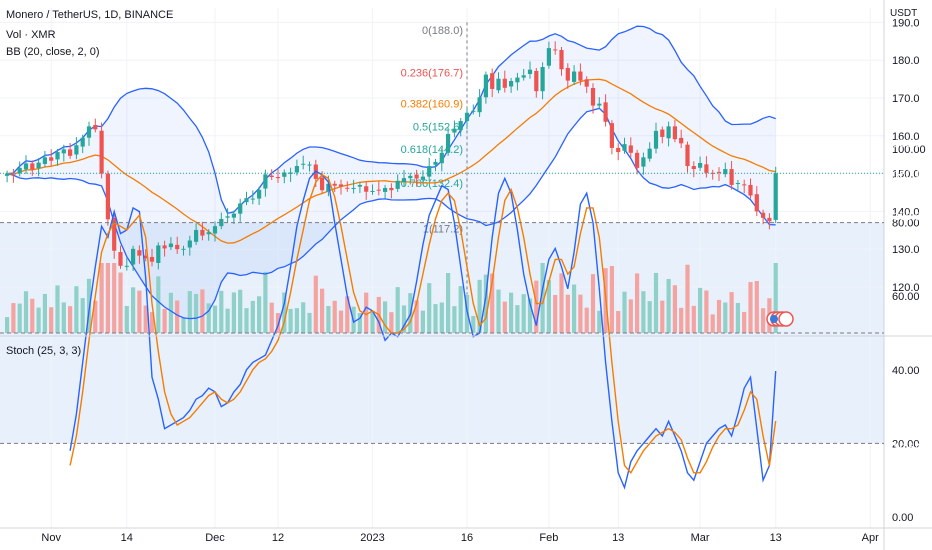 The height and width of the screenshot is (550, 932). What do you see at coordinates (907, 474) in the screenshot?
I see `stoch-d-badge: 26.09` at bounding box center [907, 474].